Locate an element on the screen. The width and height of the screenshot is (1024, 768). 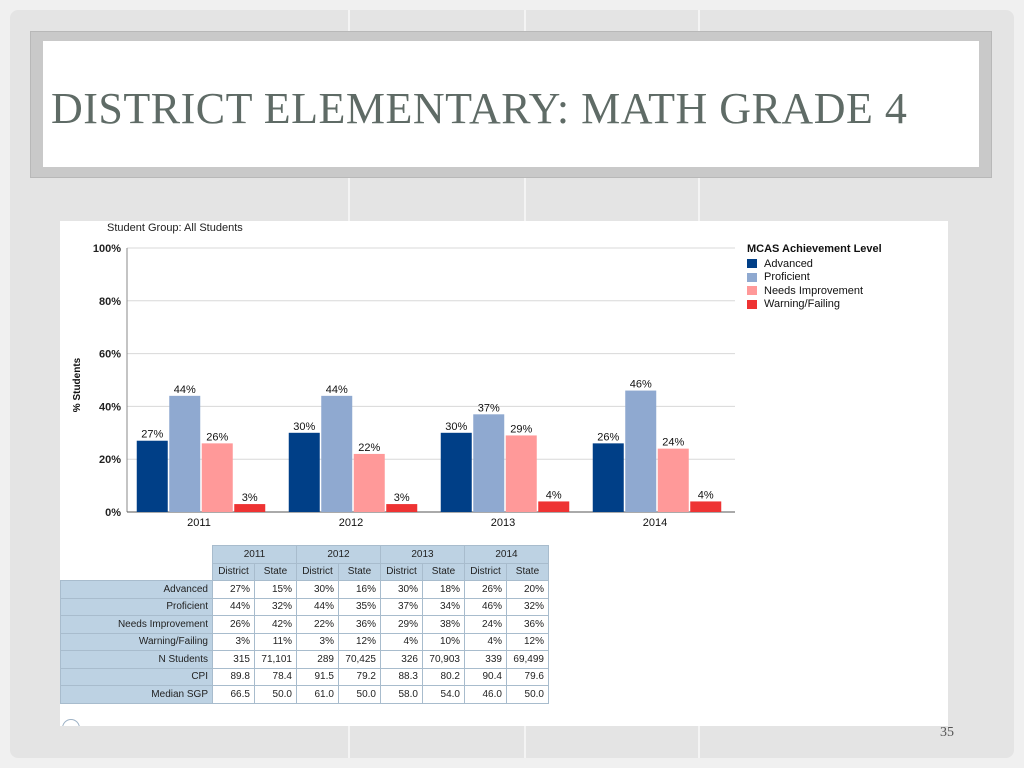
table-cell: 22% is located at coordinates (317, 624).